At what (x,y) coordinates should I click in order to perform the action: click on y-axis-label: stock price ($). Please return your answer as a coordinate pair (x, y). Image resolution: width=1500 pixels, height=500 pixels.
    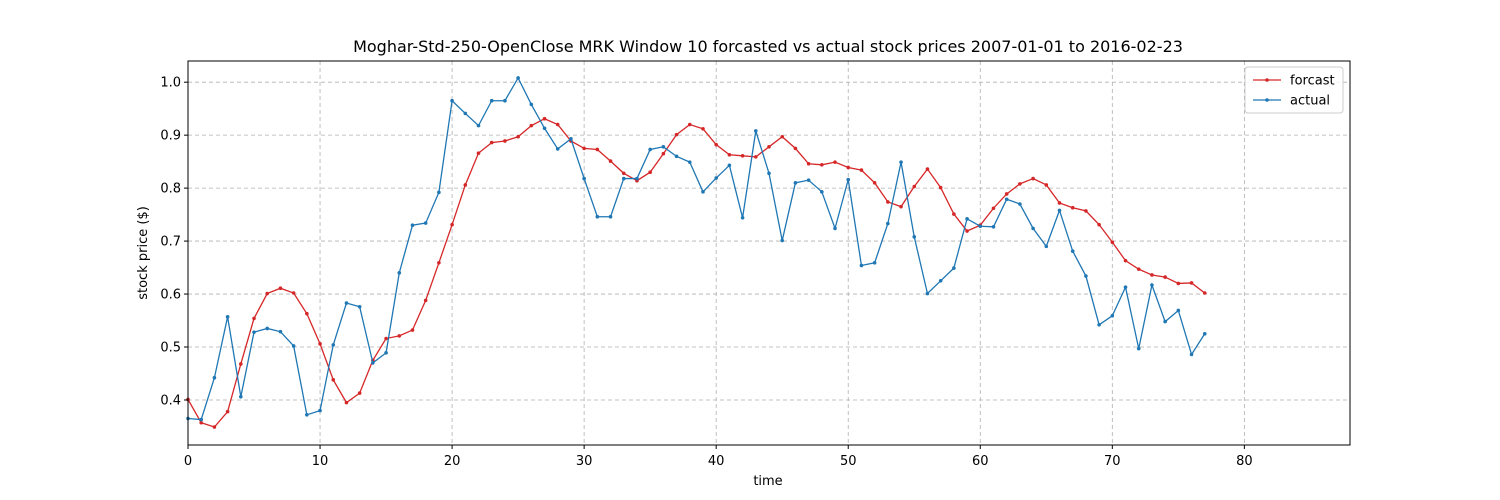
    Looking at the image, I should click on (143, 253).